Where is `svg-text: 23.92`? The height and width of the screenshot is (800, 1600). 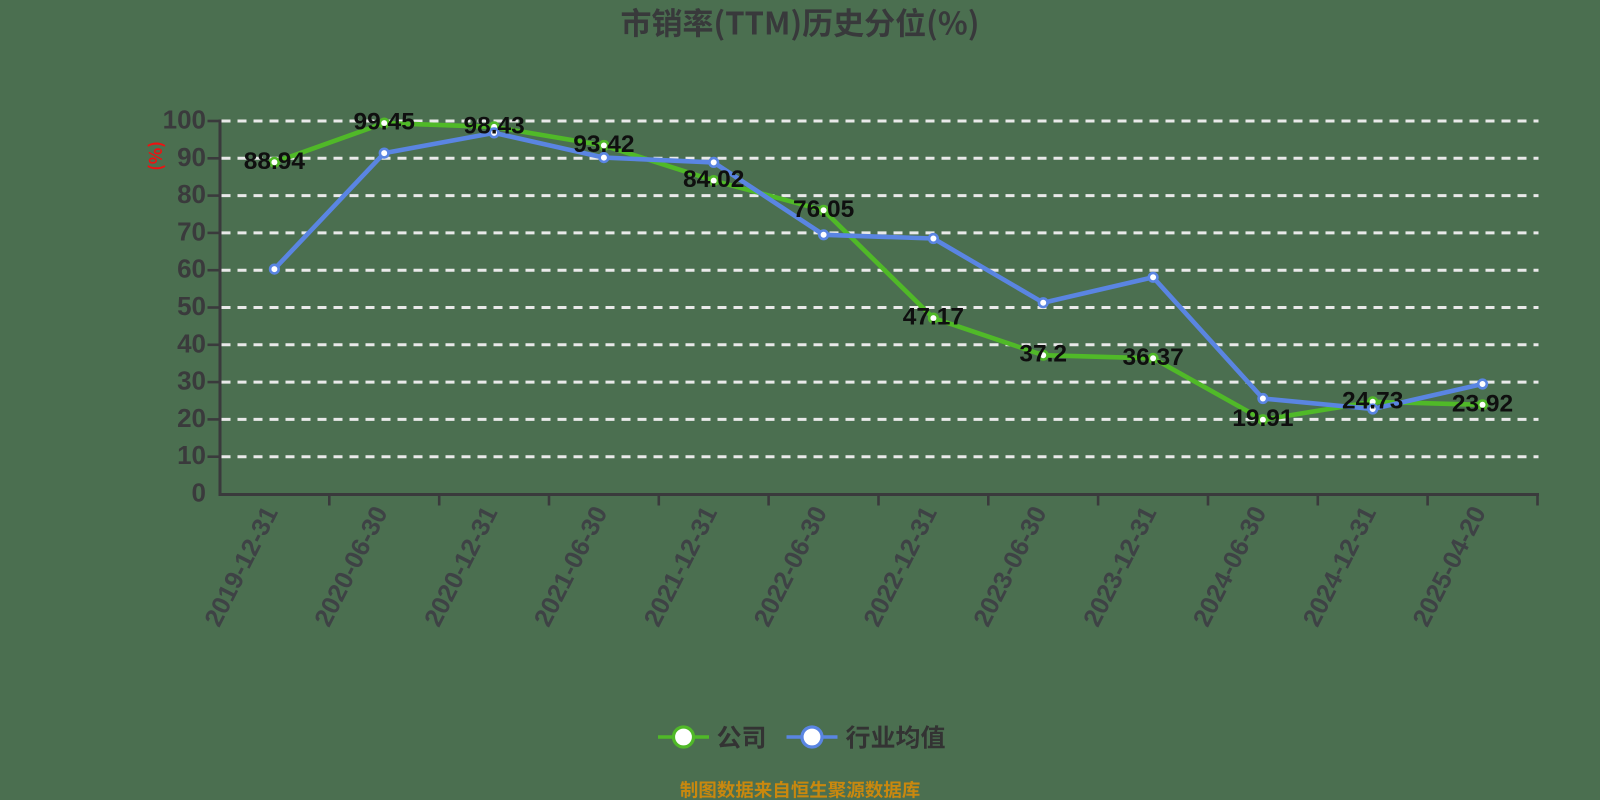
svg-text: 23.92 is located at coordinates (1482, 403).